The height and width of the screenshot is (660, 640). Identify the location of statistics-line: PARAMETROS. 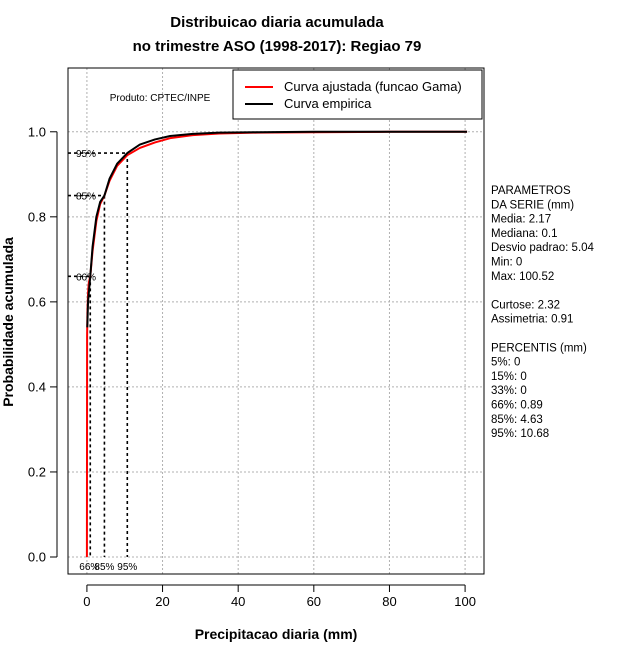
(531, 191).